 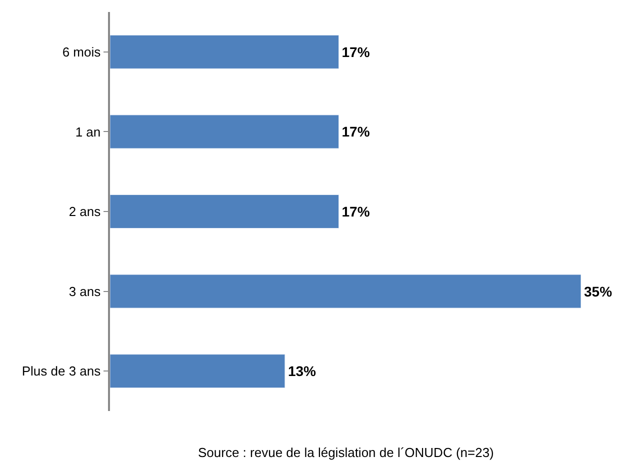 I want to click on y-tick-label: 6 mois, so click(x=82, y=52).